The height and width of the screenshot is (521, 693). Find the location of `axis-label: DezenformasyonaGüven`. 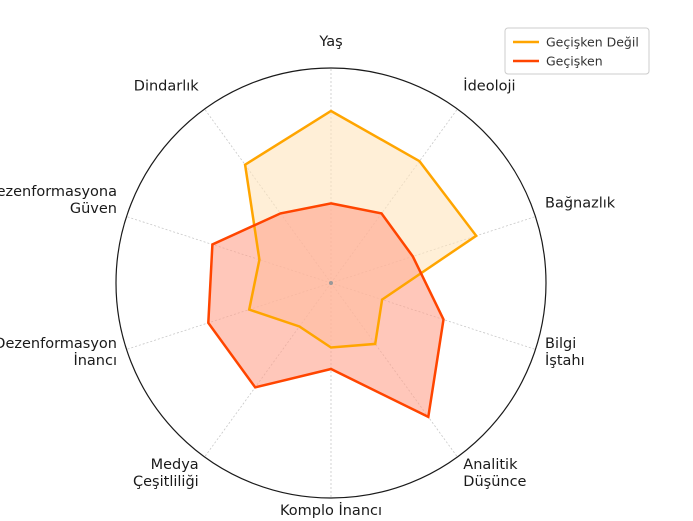

axis-label: DezenformasyonaGüven is located at coordinates (58, 200).